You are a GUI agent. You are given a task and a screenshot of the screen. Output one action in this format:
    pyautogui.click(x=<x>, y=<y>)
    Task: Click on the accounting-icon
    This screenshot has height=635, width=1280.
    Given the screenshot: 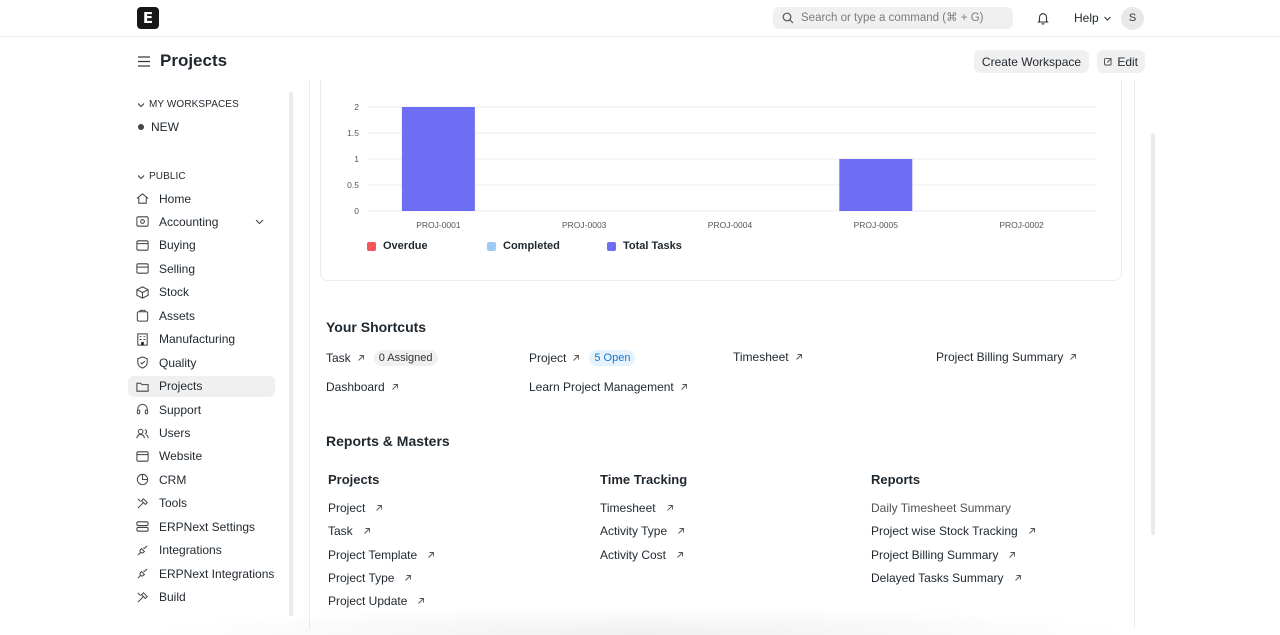 What is the action you would take?
    pyautogui.click(x=142, y=222)
    